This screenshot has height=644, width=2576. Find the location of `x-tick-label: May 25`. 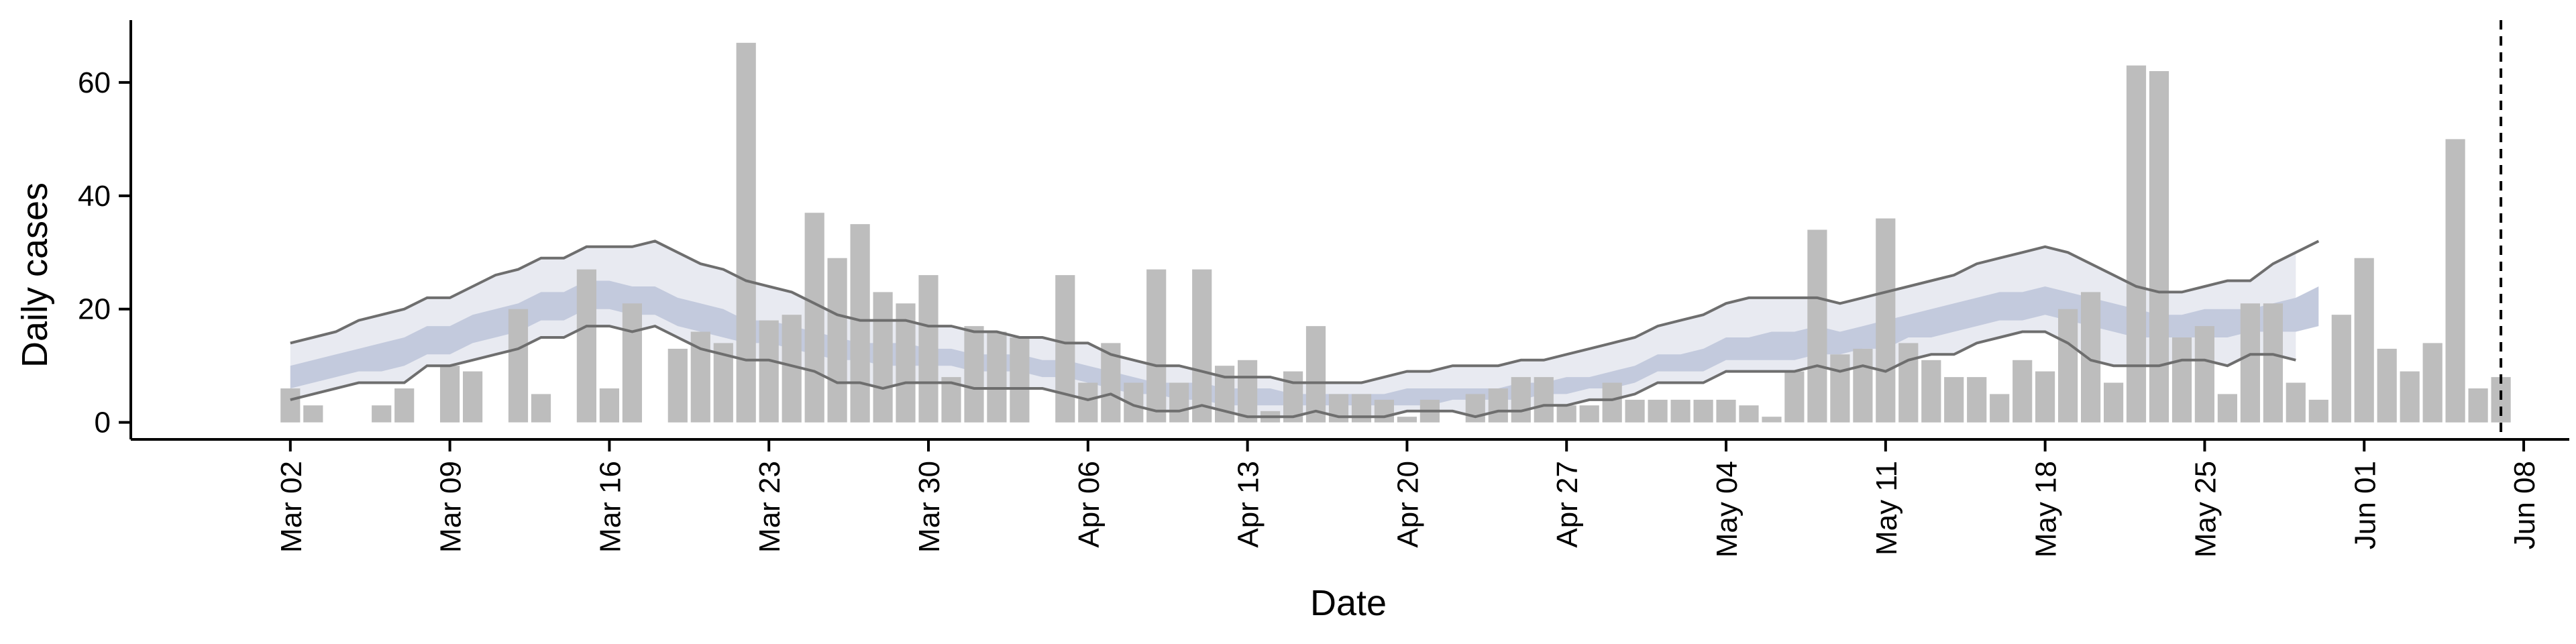

x-tick-label: May 25 is located at coordinates (2205, 509).